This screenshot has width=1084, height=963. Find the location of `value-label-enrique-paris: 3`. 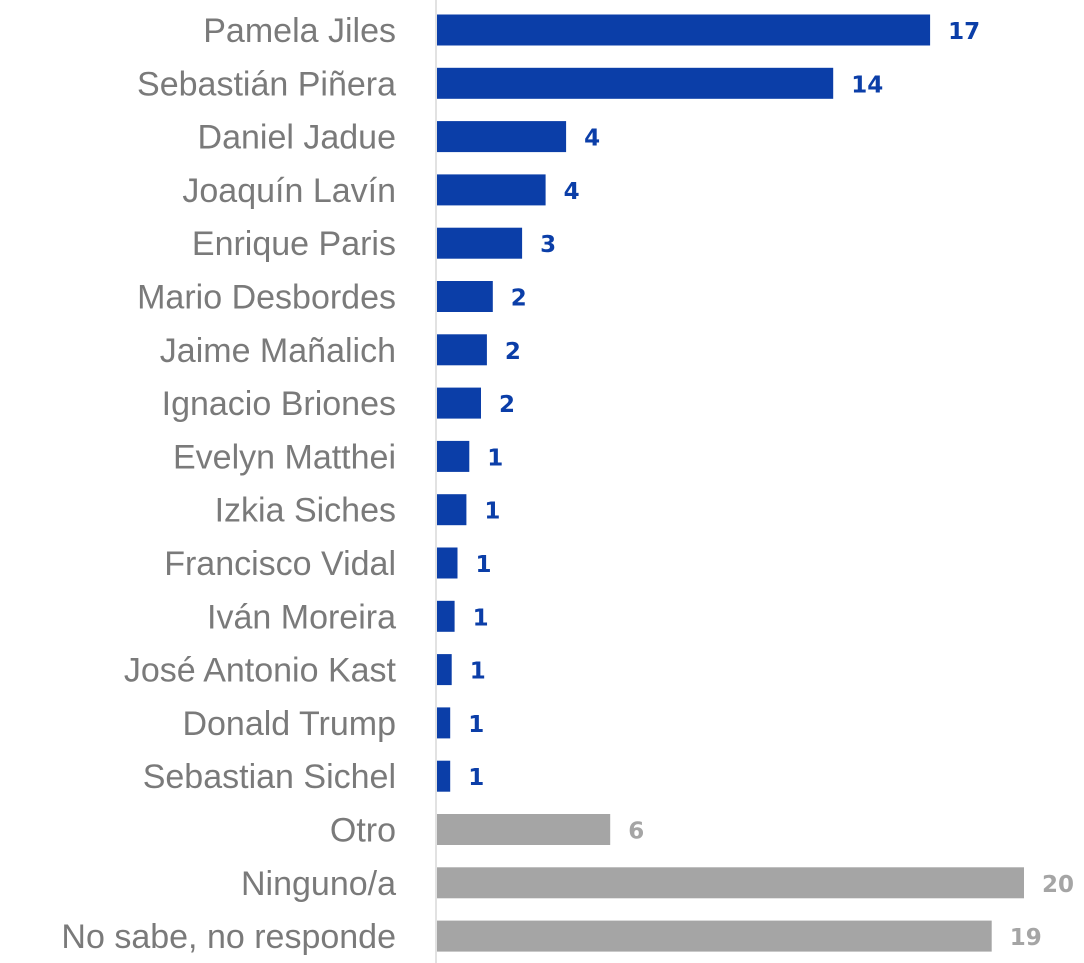

value-label-enrique-paris: 3 is located at coordinates (548, 245).